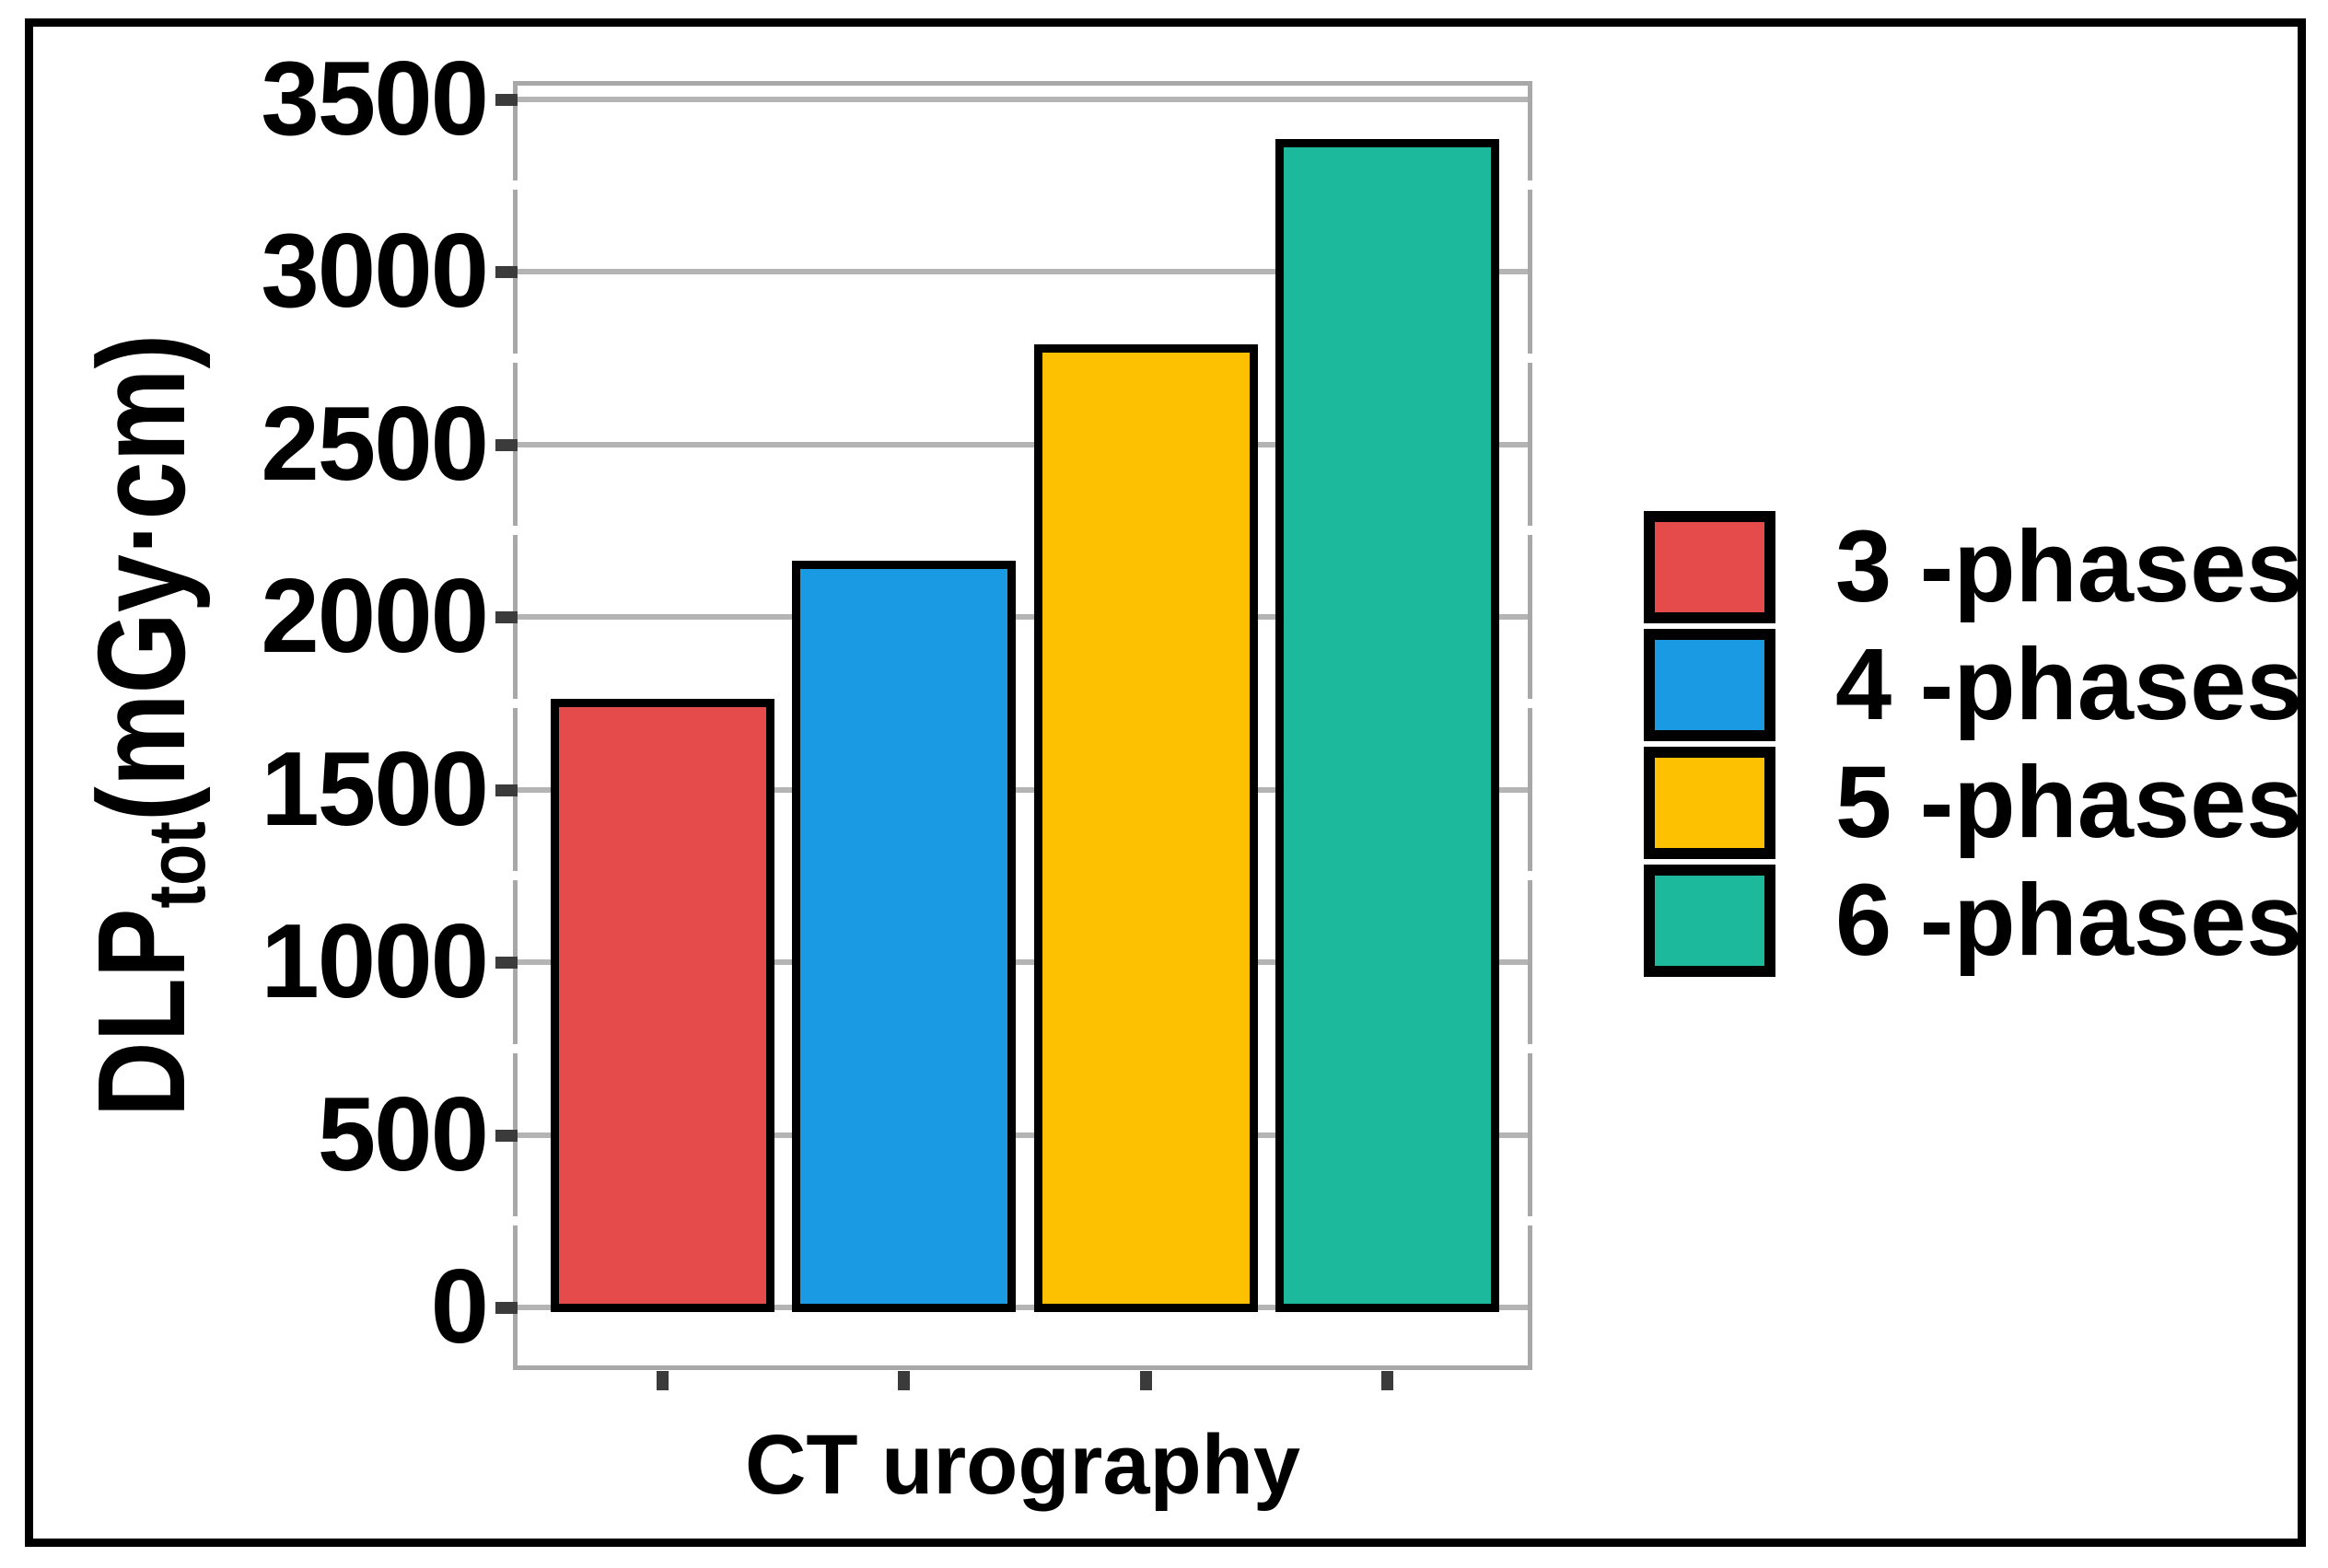 This screenshot has height=1568, width=2328. What do you see at coordinates (1709, 567) in the screenshot?
I see `legend-swatch-3-phases` at bounding box center [1709, 567].